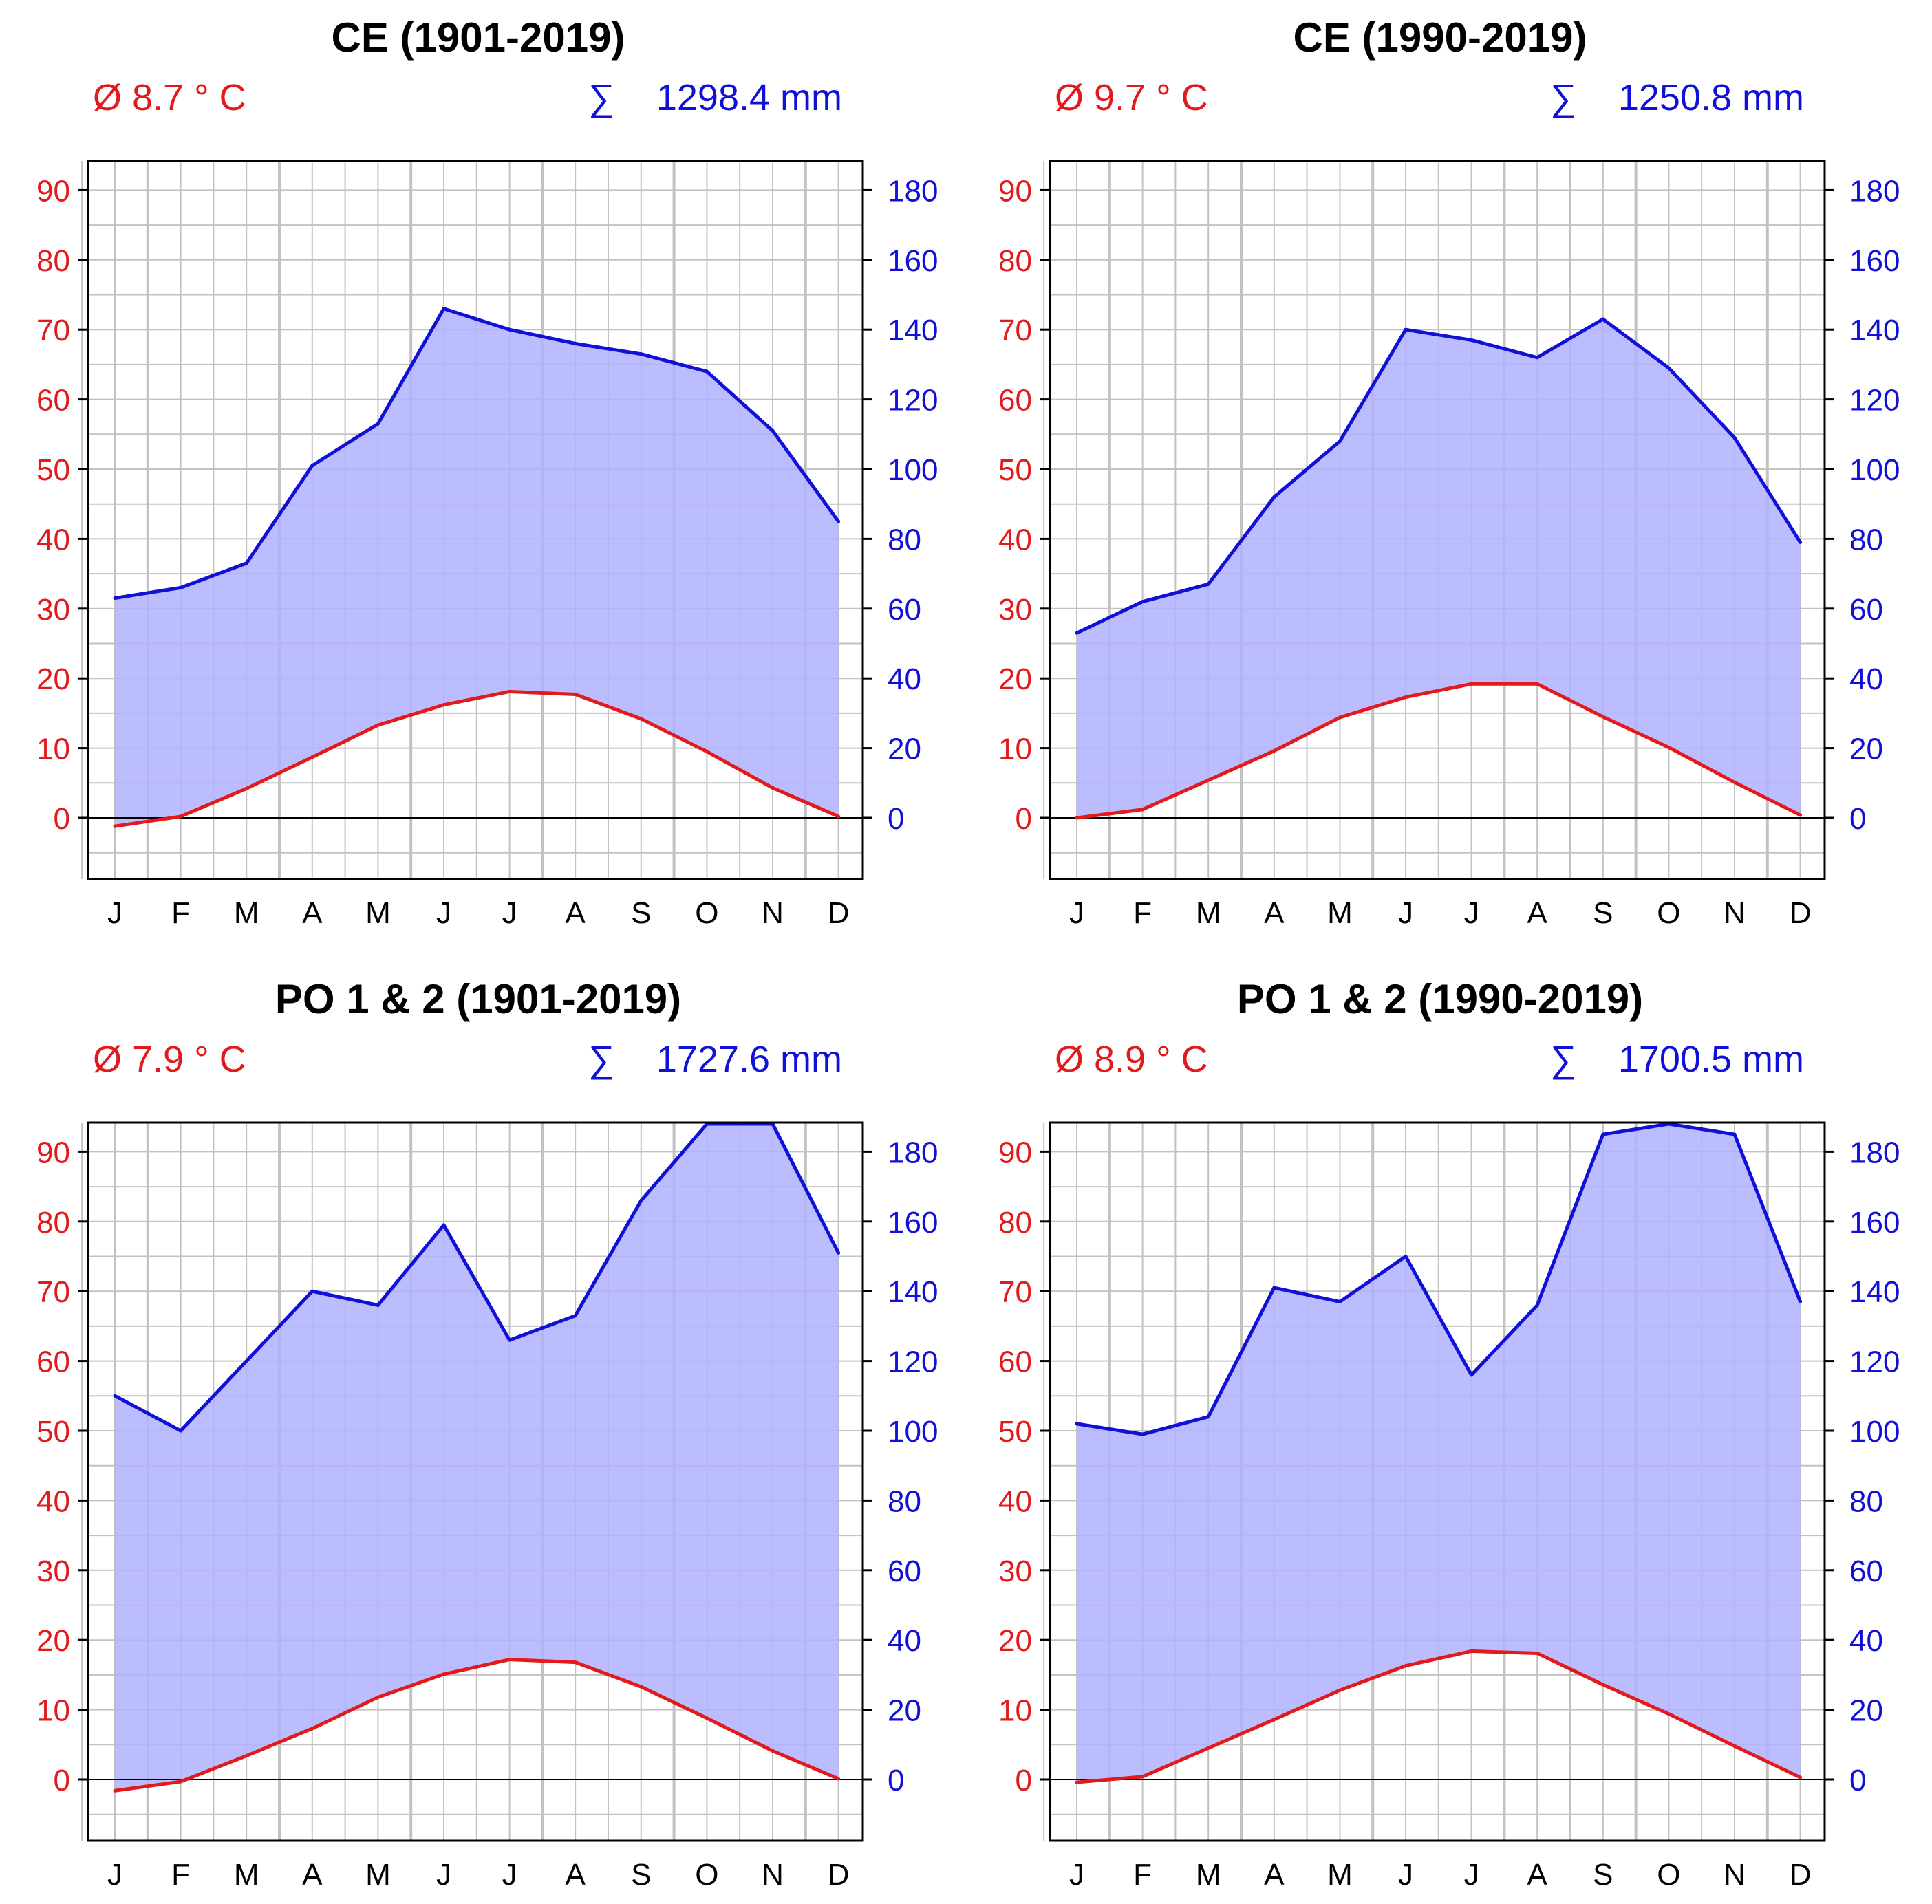 This screenshot has width=1932, height=1904. Describe the element at coordinates (170, 1059) in the screenshot. I see `temperature-mean-label: Ø 7.9 ° C` at that location.